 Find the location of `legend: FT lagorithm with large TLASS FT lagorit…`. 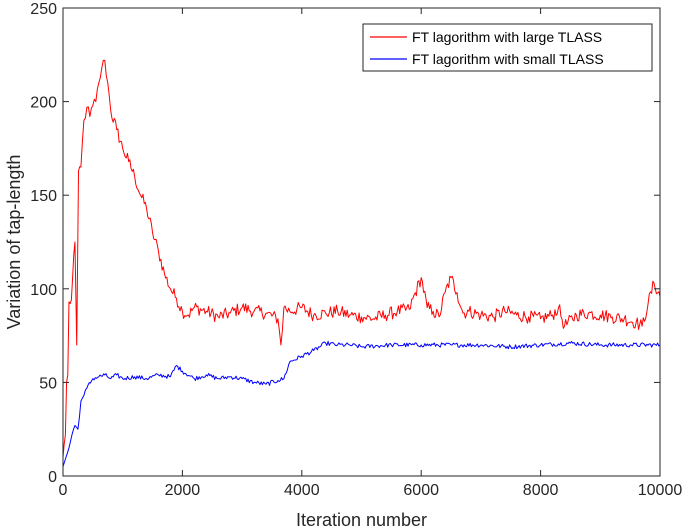

legend: FT lagorithm with large TLASS FT lagorit… is located at coordinates (507, 47).